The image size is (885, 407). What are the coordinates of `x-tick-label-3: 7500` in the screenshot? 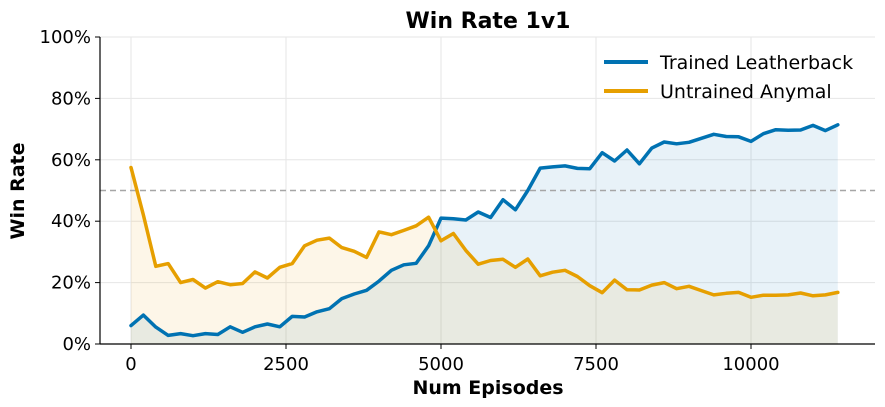 It's located at (596, 364).